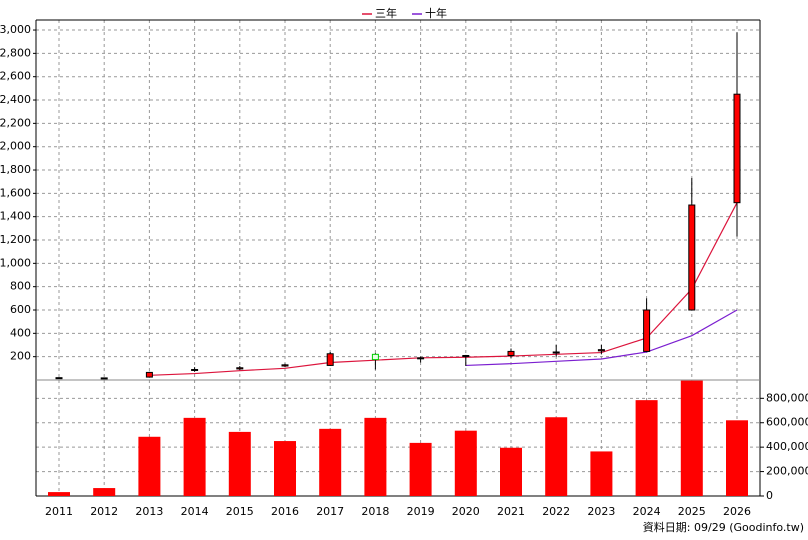  What do you see at coordinates (15, 76) in the screenshot?
I see `y-tick-label: 2,600` at bounding box center [15, 76].